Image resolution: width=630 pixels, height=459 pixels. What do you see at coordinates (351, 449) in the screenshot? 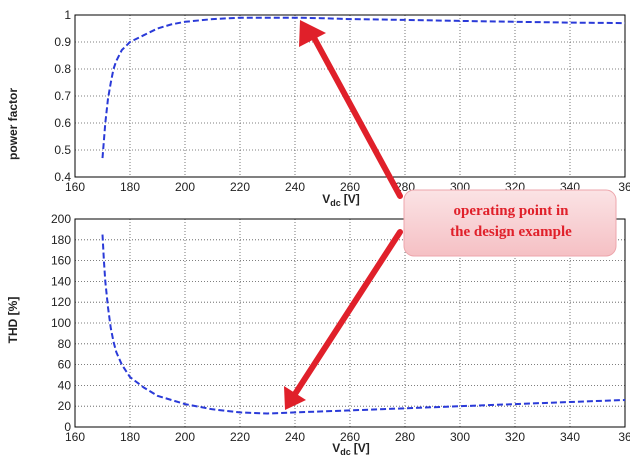
I see `bottom-x-axis-label: Vdc [V]` at bounding box center [351, 449].